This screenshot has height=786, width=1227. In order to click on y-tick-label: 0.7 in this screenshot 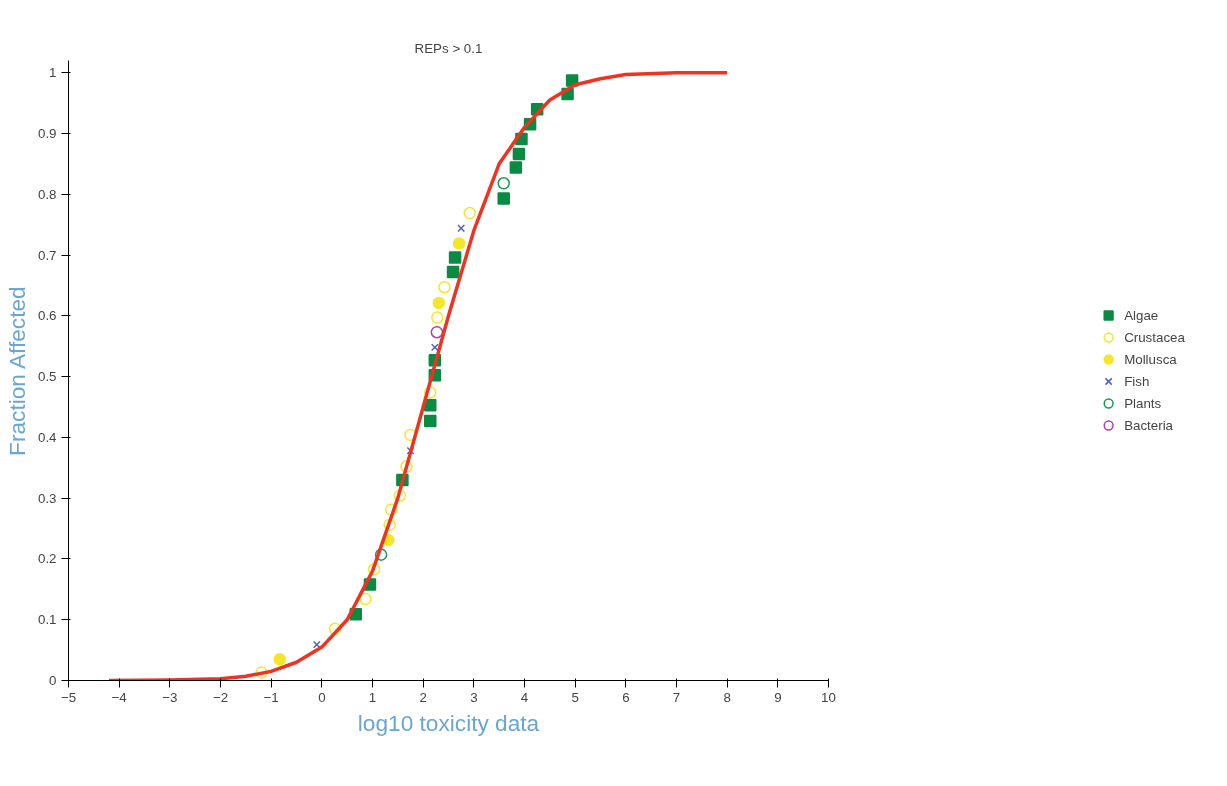, I will do `click(47, 255)`.